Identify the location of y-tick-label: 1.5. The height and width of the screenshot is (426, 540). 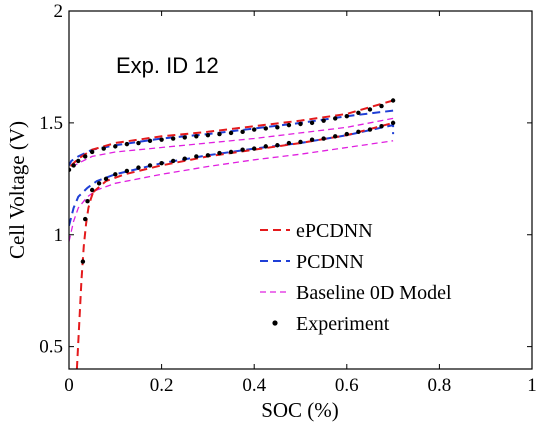
(51, 123).